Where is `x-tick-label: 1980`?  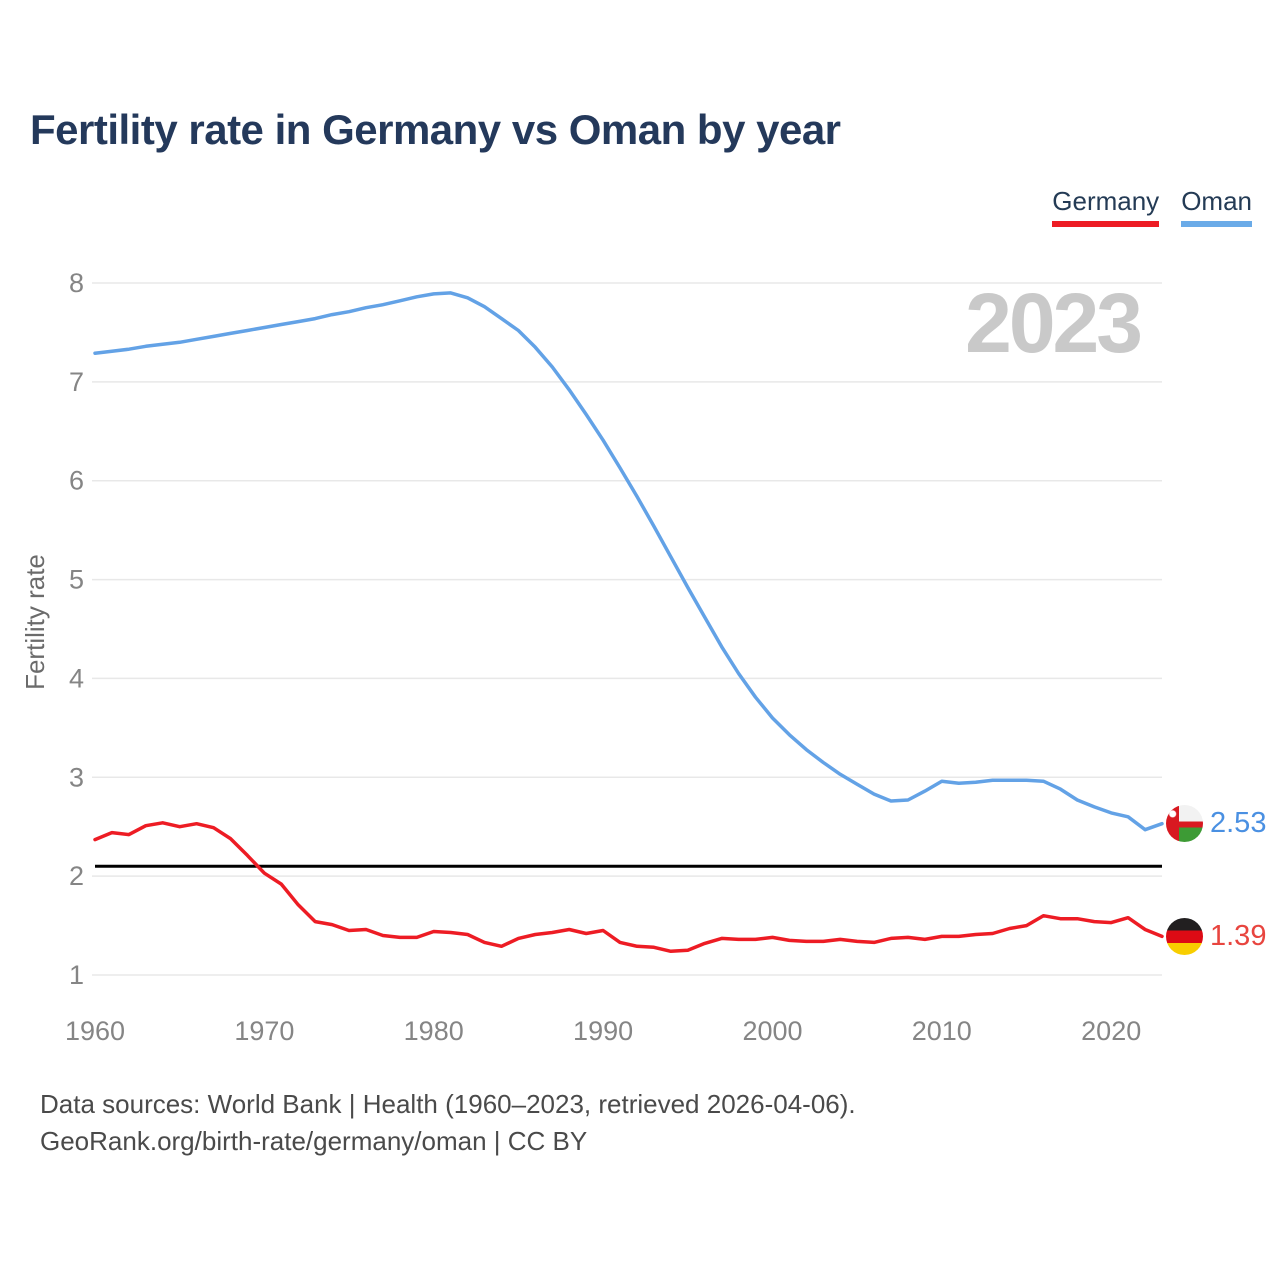
x-tick-label: 1980 is located at coordinates (434, 1031).